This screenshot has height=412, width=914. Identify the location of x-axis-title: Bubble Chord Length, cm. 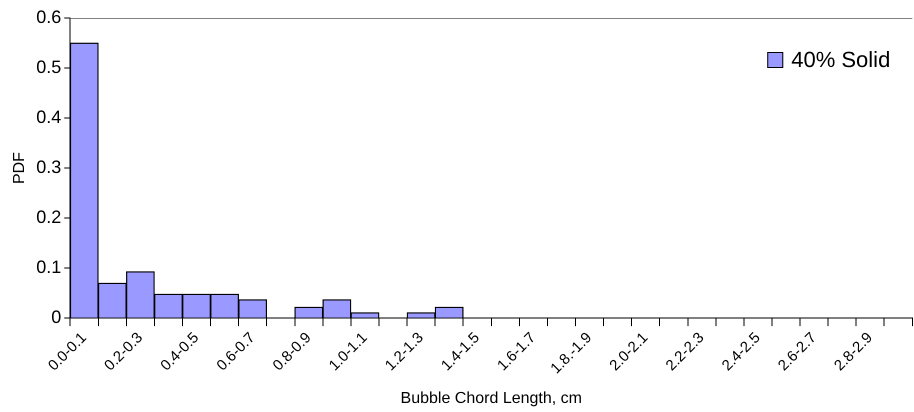
(491, 398).